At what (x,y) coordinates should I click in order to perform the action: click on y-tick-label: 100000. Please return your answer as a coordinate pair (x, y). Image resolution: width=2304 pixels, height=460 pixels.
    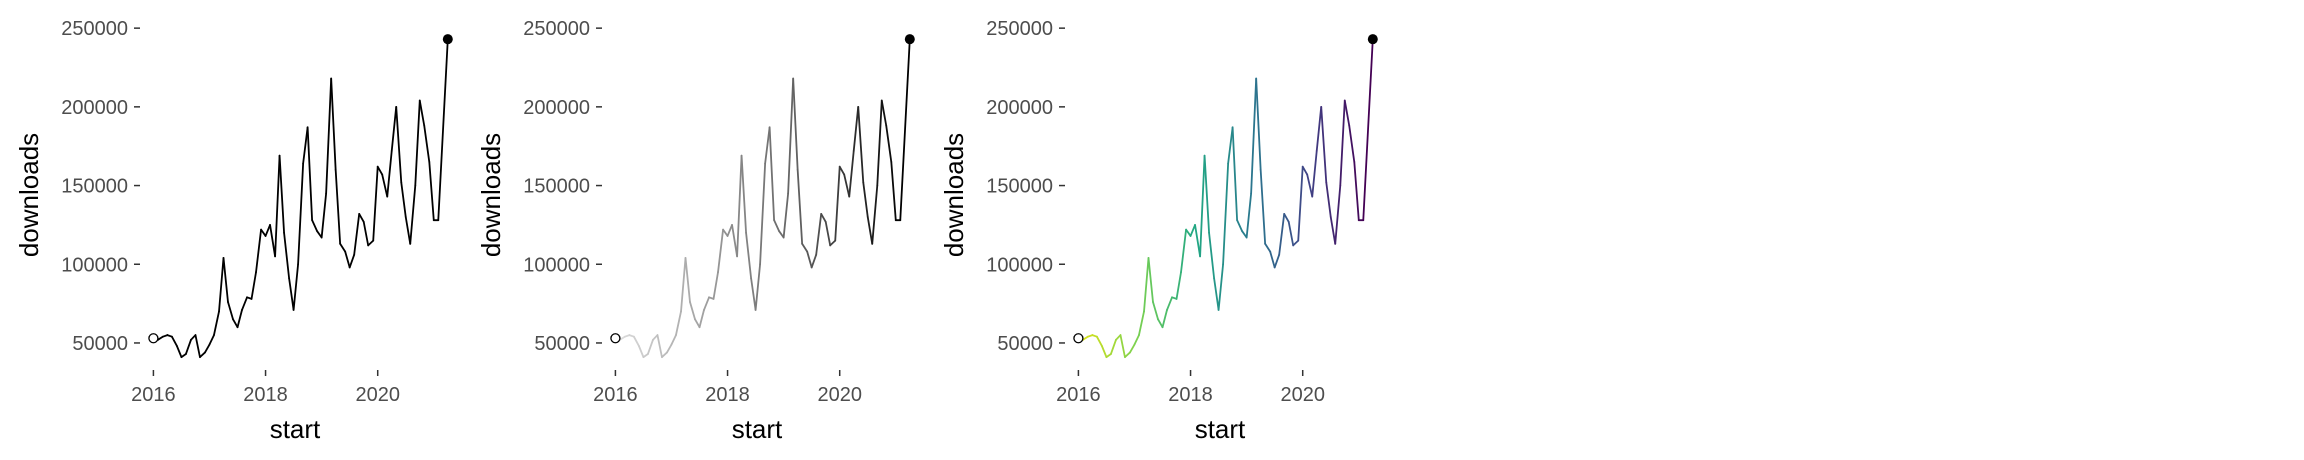
    Looking at the image, I should click on (556, 265).